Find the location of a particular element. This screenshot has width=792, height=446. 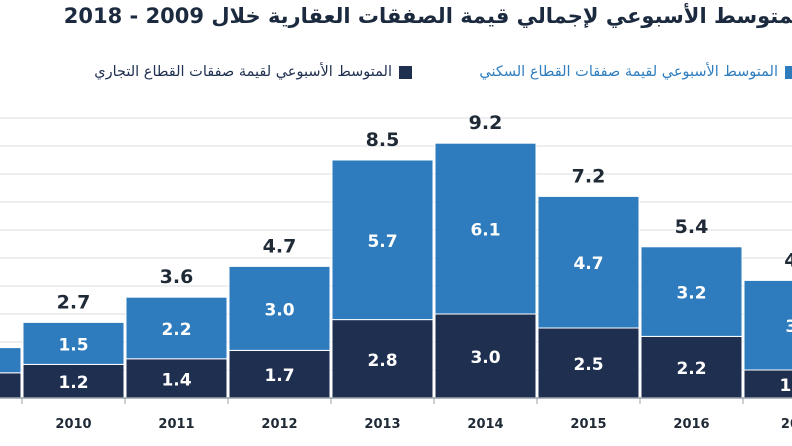

data-label-commercial-2013: 2.8 is located at coordinates (382, 361).